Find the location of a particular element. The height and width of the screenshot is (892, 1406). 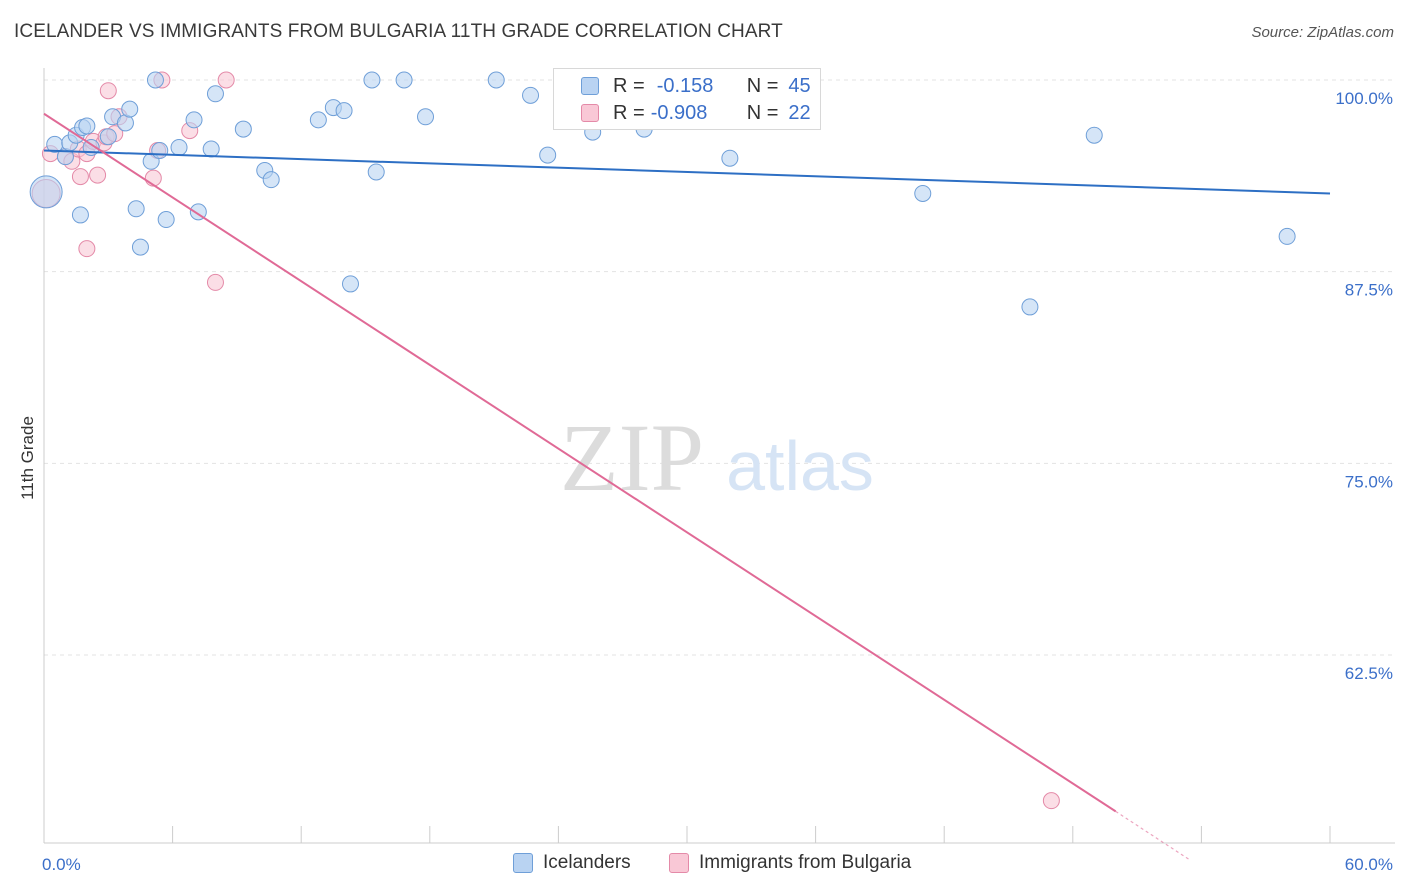

bottom-legend-label-icelanders: Icelanders is located at coordinates (587, 862).